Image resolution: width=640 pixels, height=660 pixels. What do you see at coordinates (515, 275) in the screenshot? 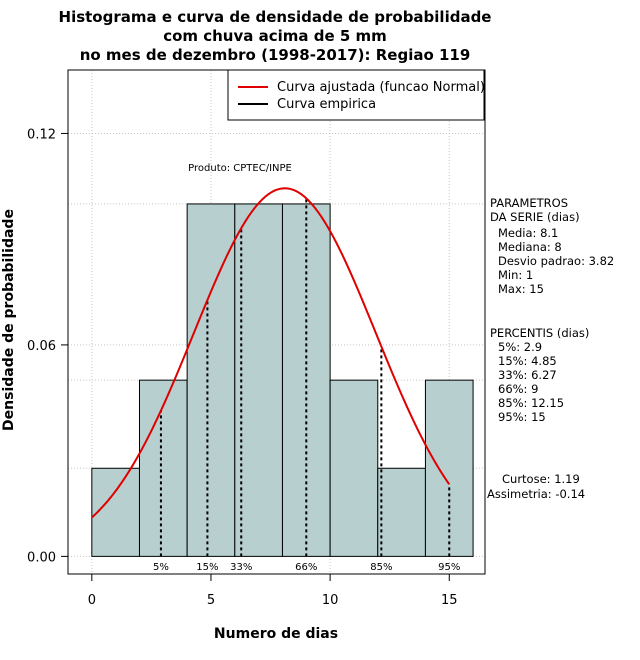
I see `parameter-min: Min: 1` at bounding box center [515, 275].